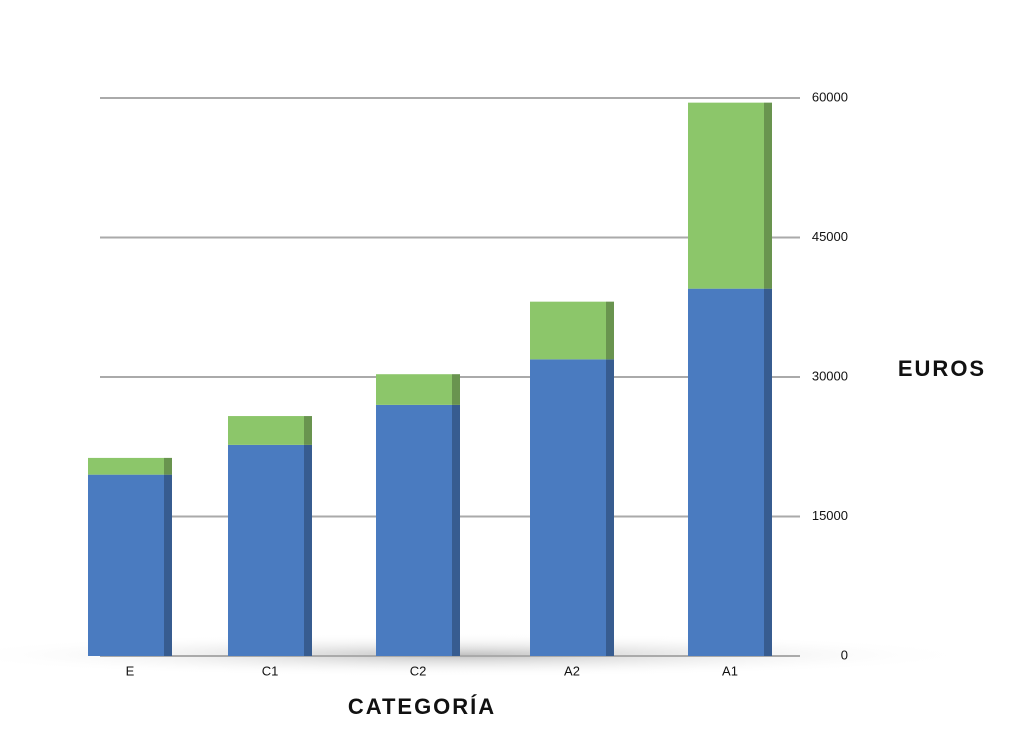 This screenshot has width=1024, height=744. What do you see at coordinates (572, 670) in the screenshot?
I see `x-tick-label: A2` at bounding box center [572, 670].